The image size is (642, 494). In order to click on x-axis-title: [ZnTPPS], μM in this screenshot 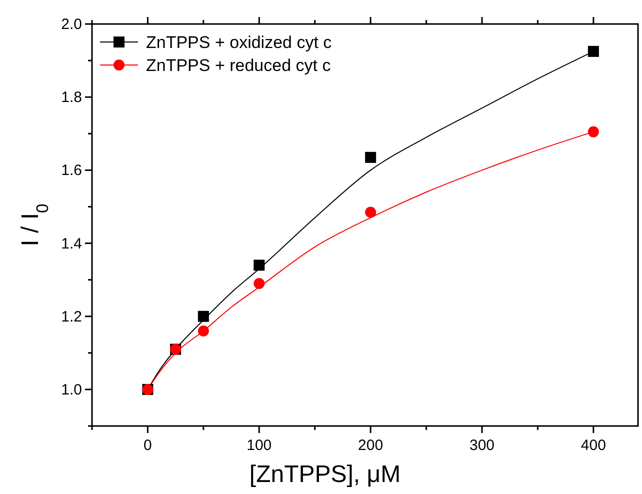, I will do `click(325, 474)`.